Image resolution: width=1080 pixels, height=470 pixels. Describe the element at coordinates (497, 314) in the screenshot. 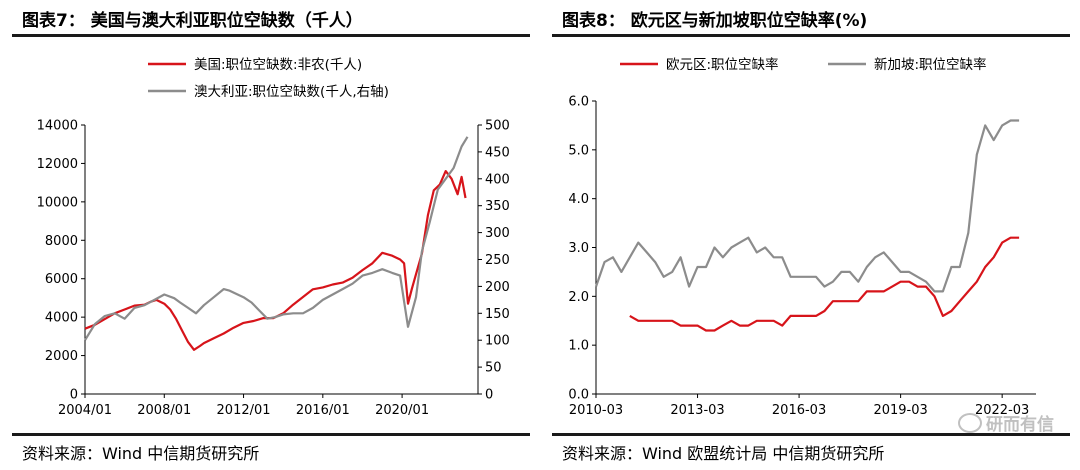

I see `y2-tick-label: 150` at that location.